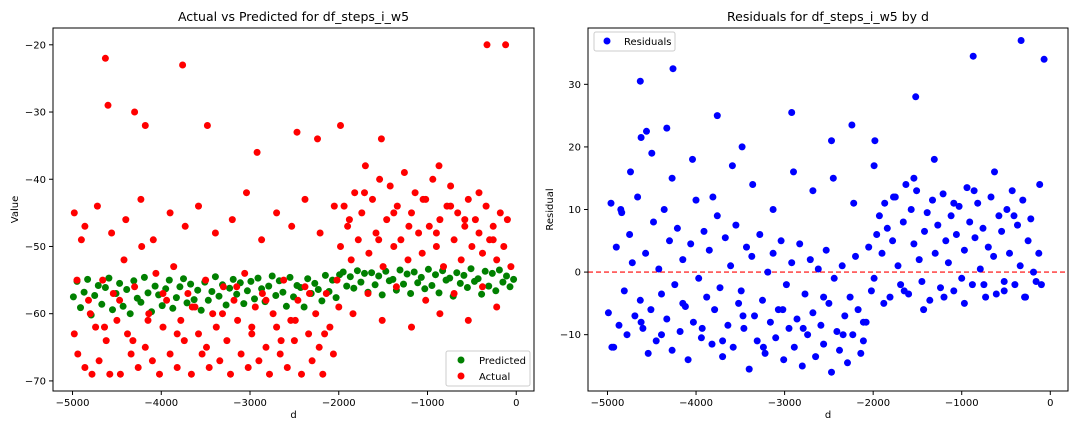  I want to click on legend-predicted-label: Predicted, so click(502, 361).